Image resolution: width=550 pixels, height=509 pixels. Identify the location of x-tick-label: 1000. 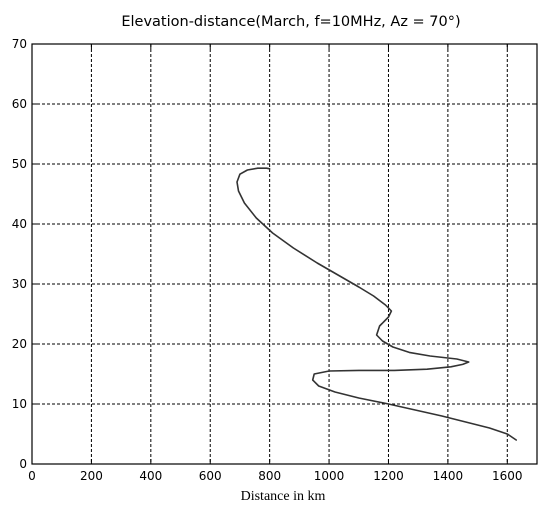
(329, 476).